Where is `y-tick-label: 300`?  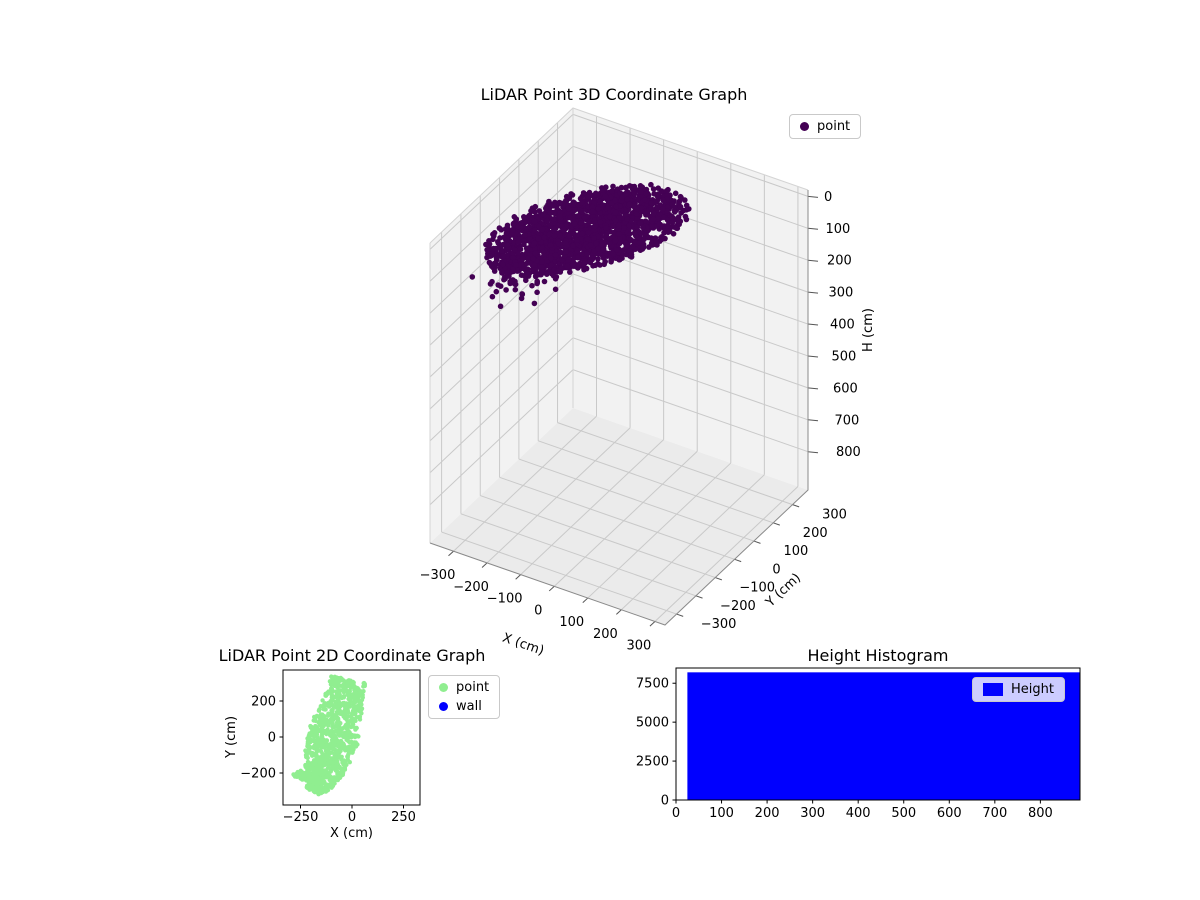
y-tick-label: 300 is located at coordinates (834, 515).